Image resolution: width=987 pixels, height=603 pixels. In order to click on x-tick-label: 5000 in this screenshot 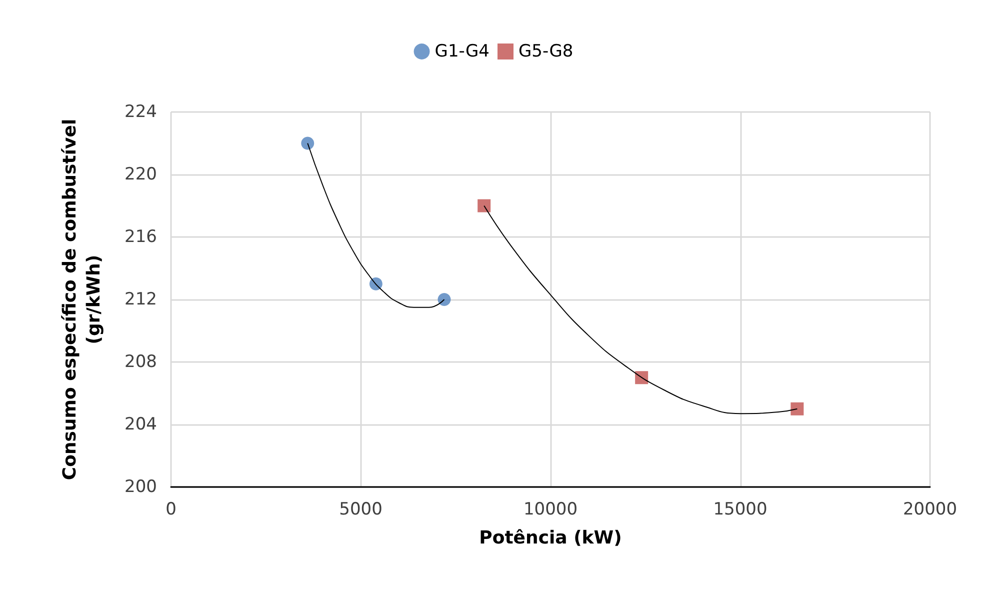, I will do `click(360, 510)`.